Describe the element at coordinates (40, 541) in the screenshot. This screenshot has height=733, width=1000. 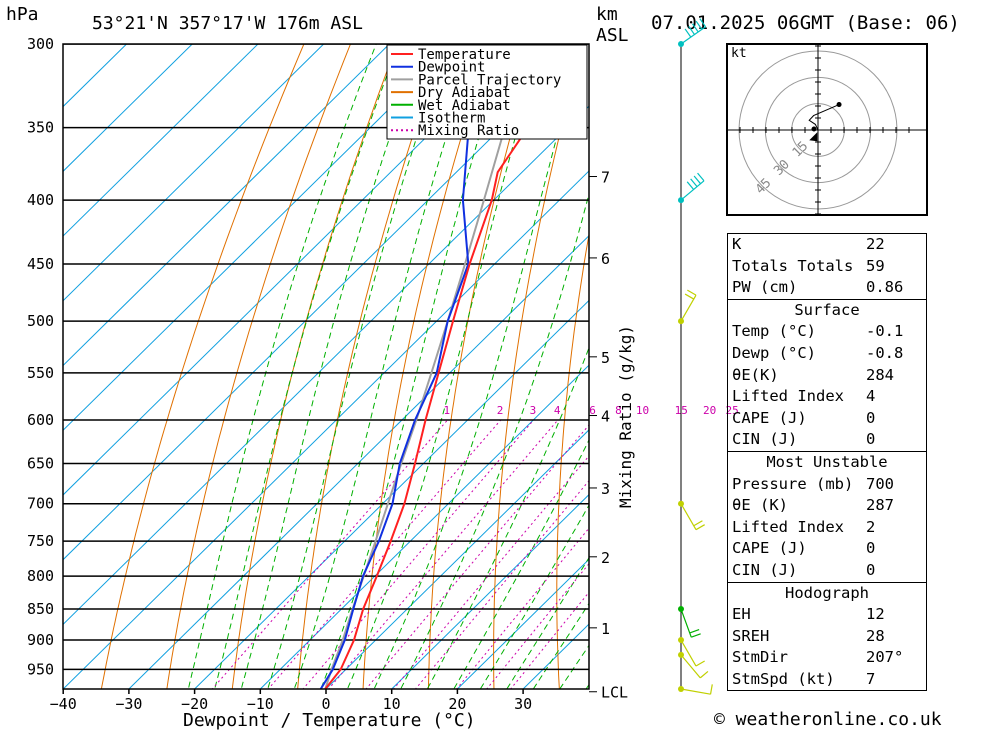
I see `pressure-tick-label: 750` at that location.